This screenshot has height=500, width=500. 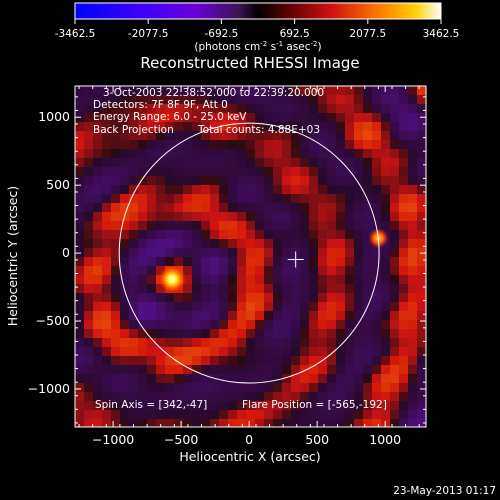 I want to click on chart-title: Reconstructed RHESSI Image, so click(x=249, y=63).